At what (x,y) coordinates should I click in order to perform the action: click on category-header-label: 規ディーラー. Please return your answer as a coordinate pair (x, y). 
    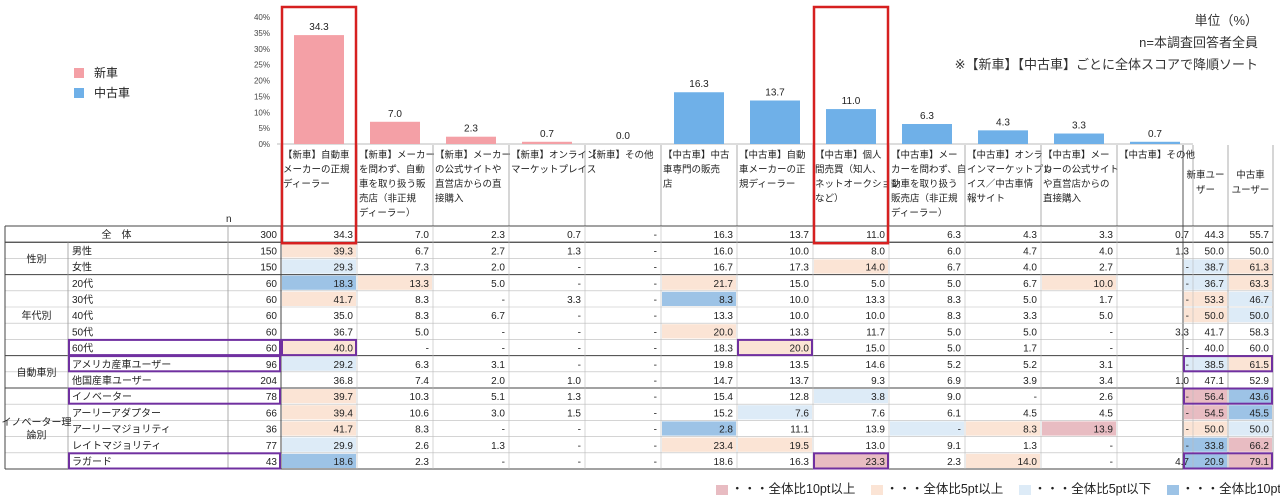
    Looking at the image, I should click on (767, 184).